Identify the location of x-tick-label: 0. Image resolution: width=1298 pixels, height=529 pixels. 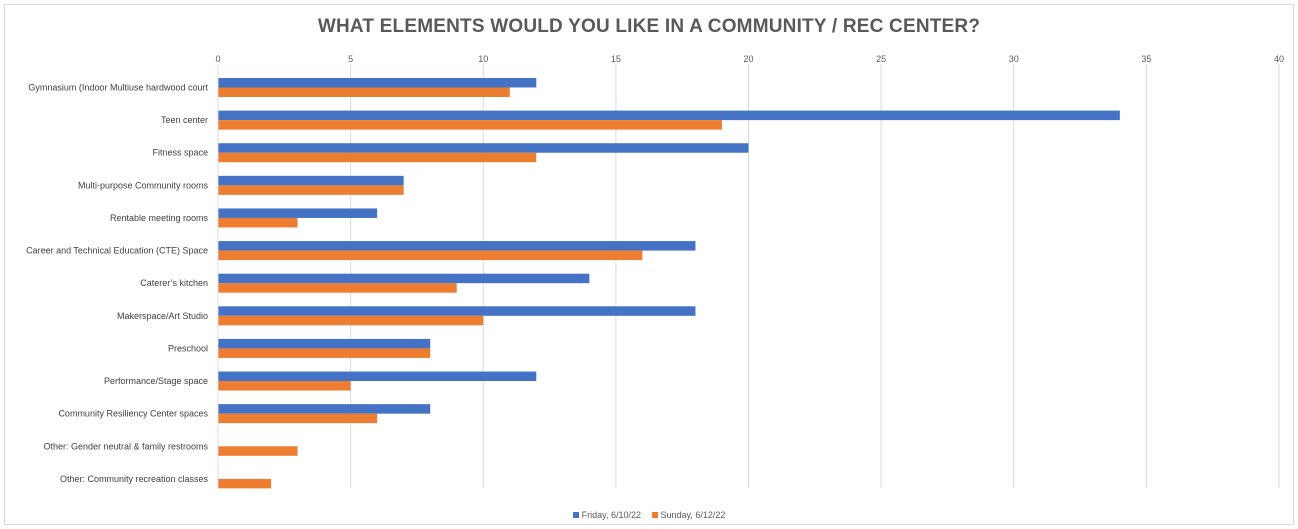
(217, 59).